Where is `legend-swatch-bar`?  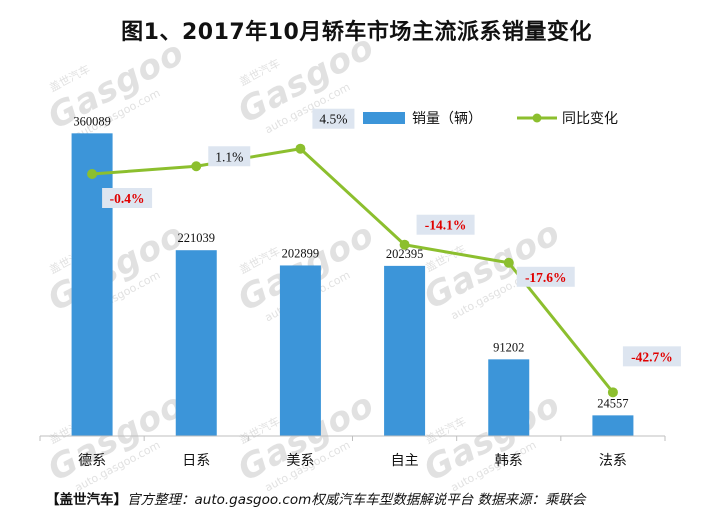
legend-swatch-bar is located at coordinates (384, 118).